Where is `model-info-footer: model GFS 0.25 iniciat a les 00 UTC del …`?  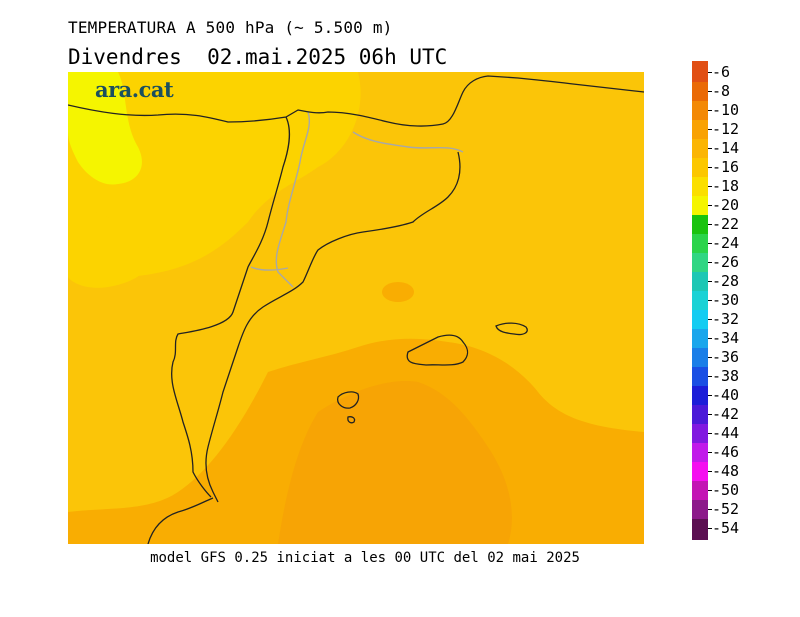
model-info-footer: model GFS 0.25 iniciat a les 00 UTC del … is located at coordinates (365, 558).